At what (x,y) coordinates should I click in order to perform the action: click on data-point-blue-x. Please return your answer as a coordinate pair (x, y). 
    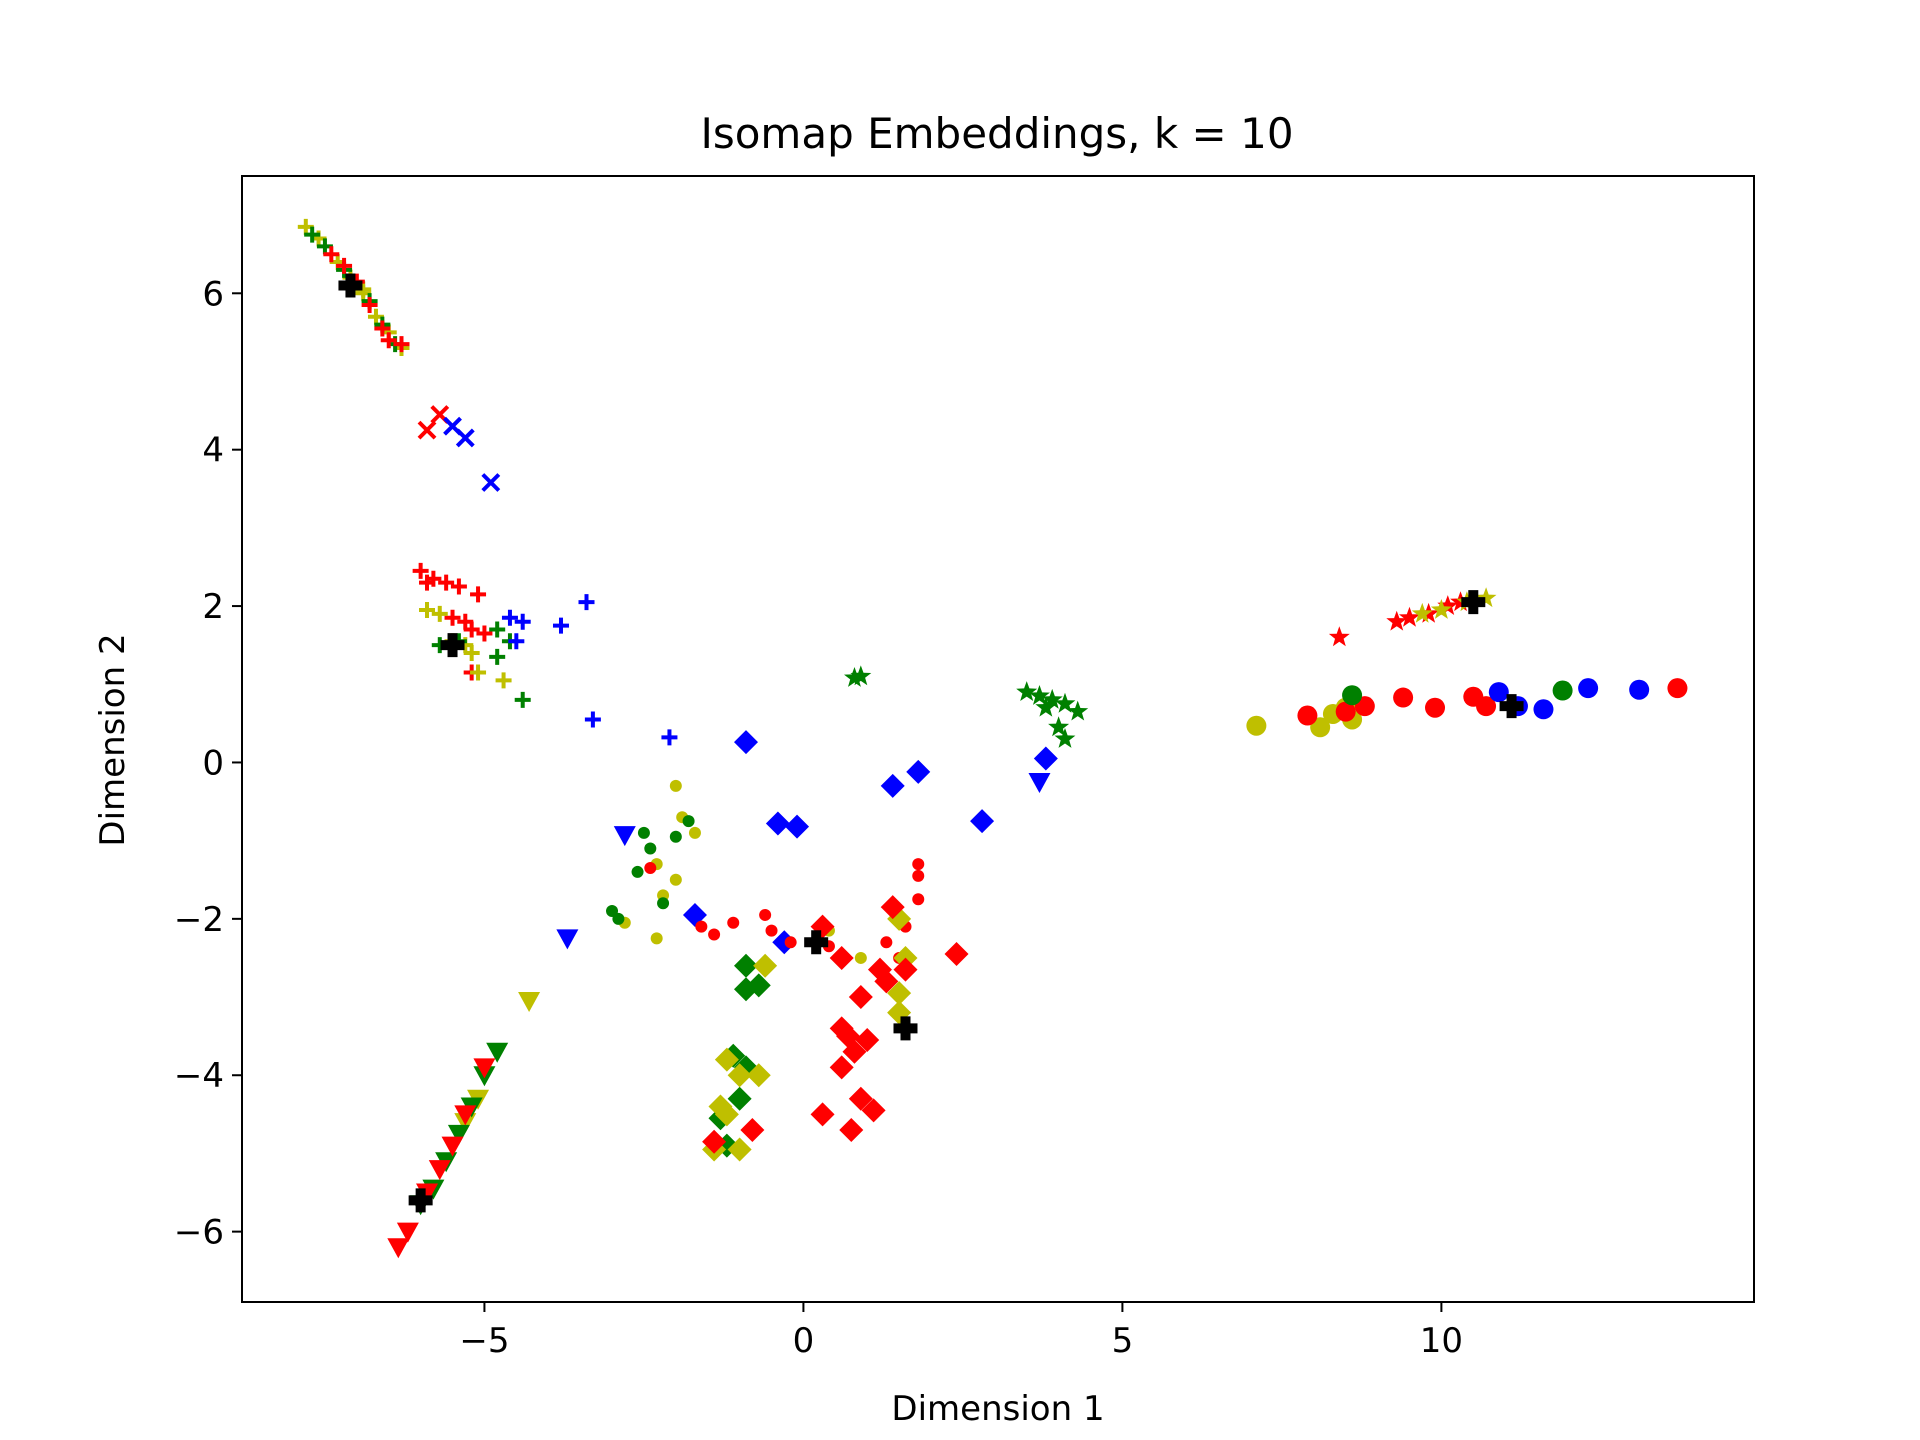
    Looking at the image, I should click on (491, 482).